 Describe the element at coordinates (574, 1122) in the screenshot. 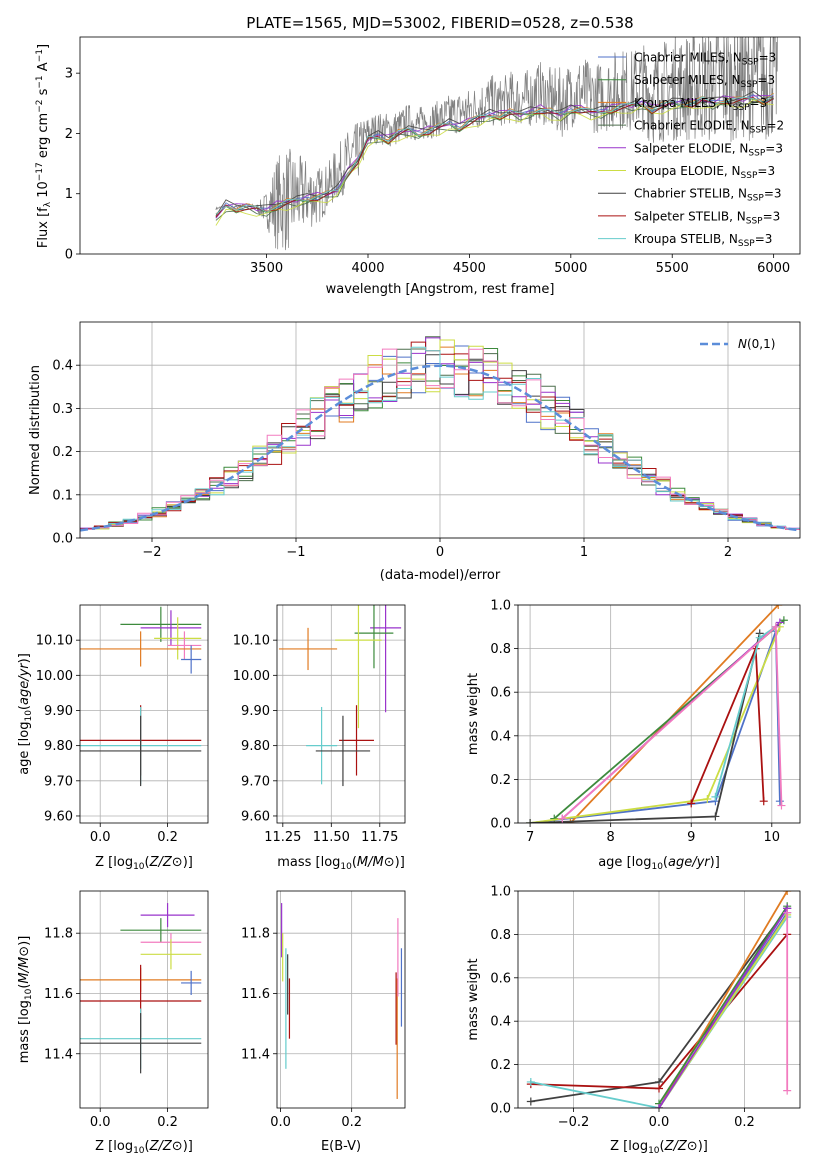

I see `x-tick-label: −0.2` at that location.